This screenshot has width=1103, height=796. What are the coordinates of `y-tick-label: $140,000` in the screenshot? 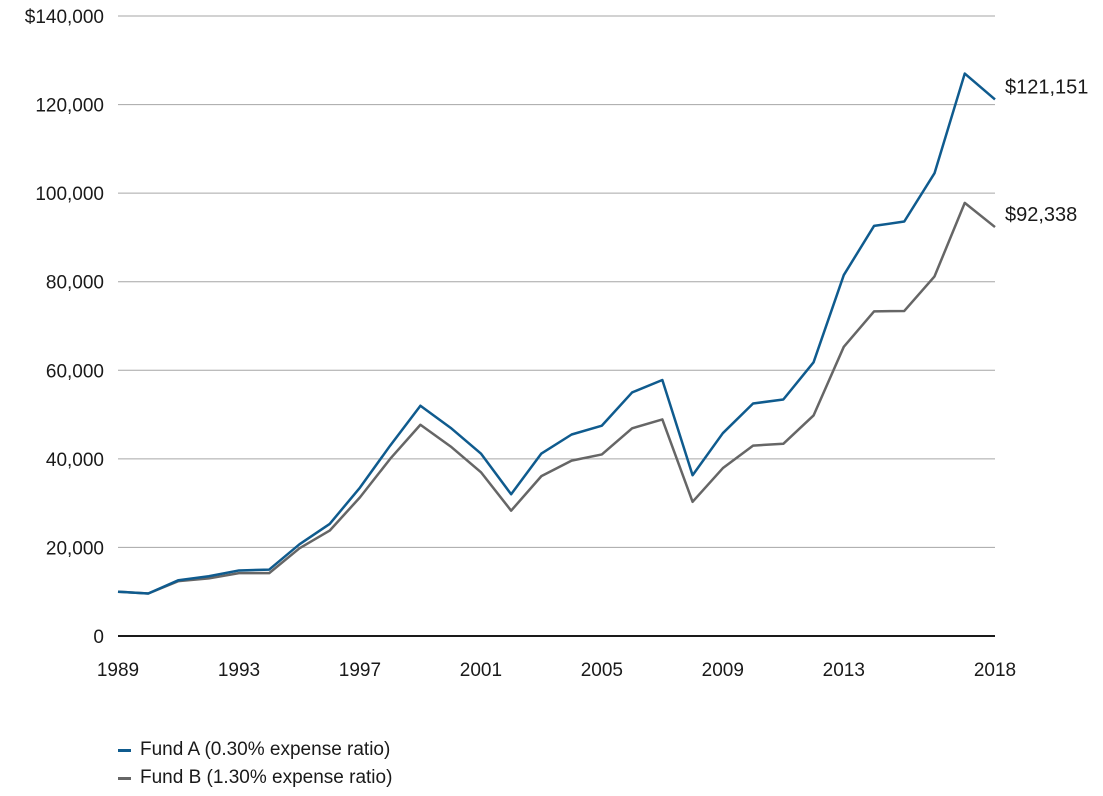 It's located at (64, 17).